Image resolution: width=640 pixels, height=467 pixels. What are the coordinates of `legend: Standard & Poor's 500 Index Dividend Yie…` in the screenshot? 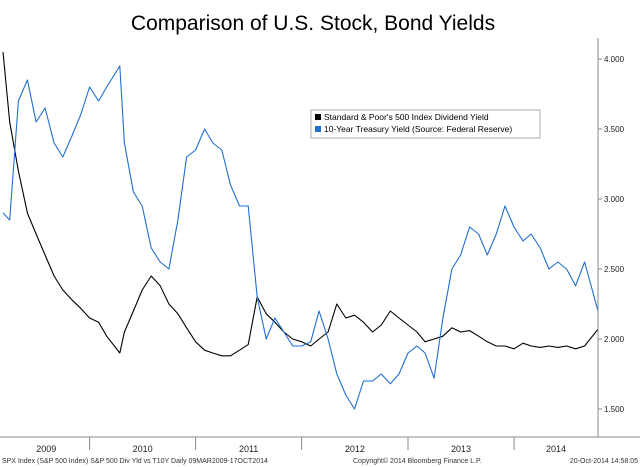 It's located at (425, 124).